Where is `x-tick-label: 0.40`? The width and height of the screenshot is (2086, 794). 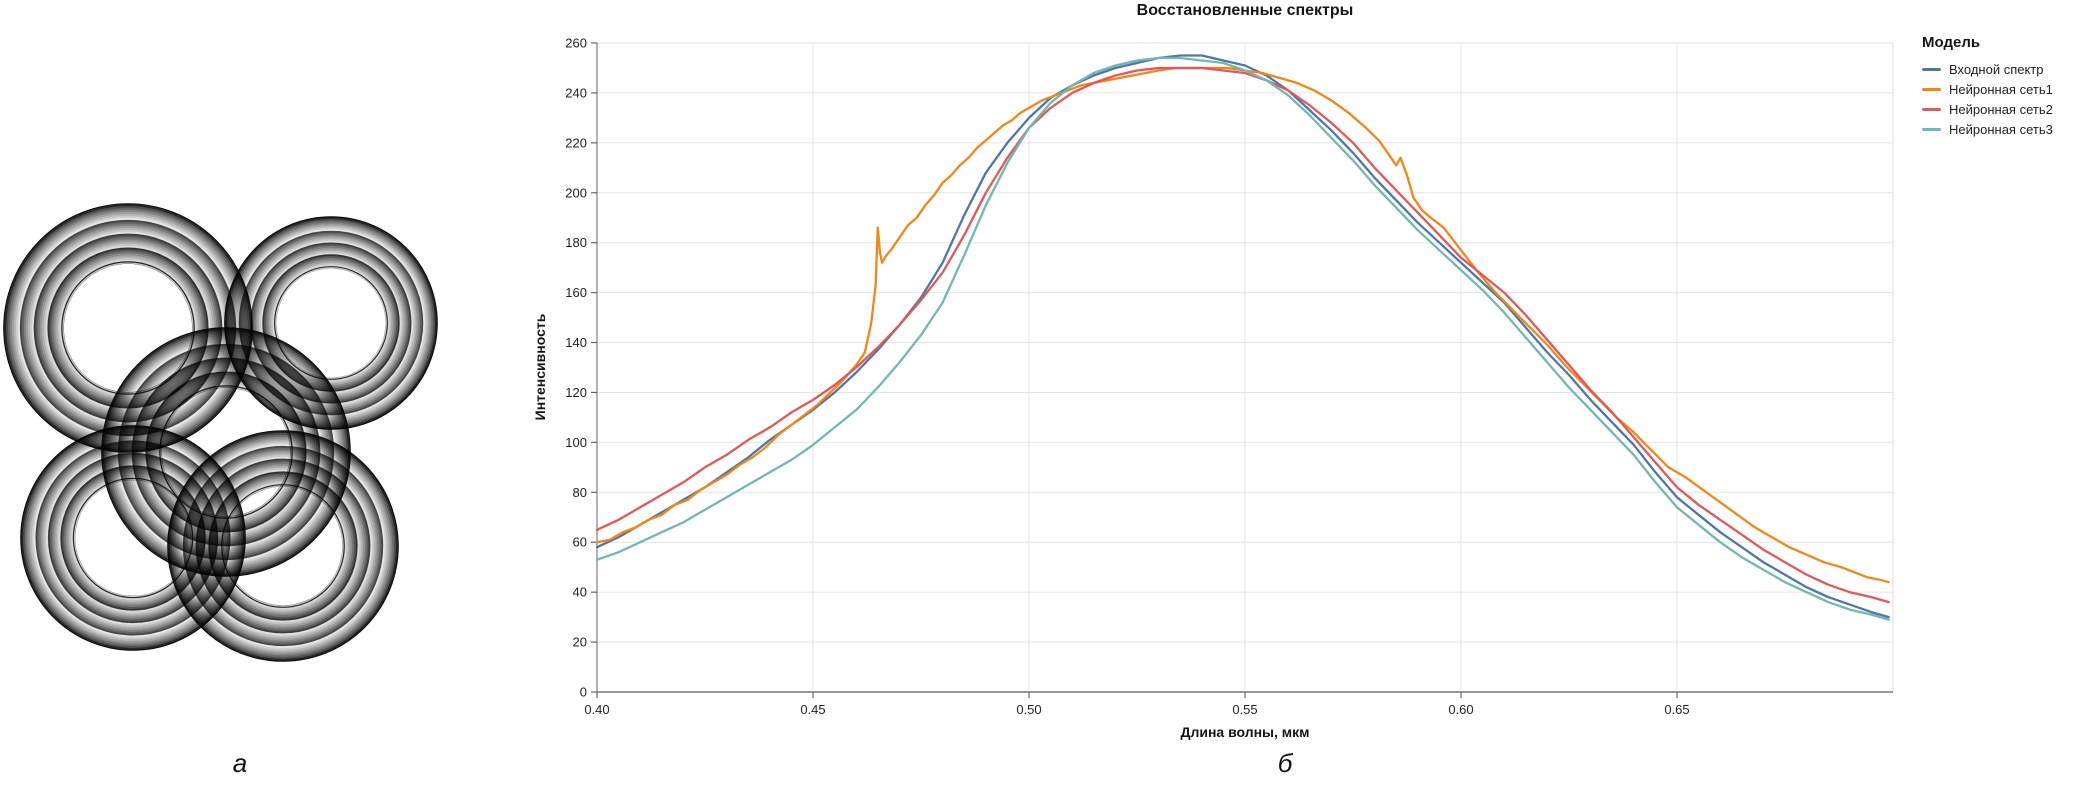
x-tick-label: 0.40 is located at coordinates (596, 709).